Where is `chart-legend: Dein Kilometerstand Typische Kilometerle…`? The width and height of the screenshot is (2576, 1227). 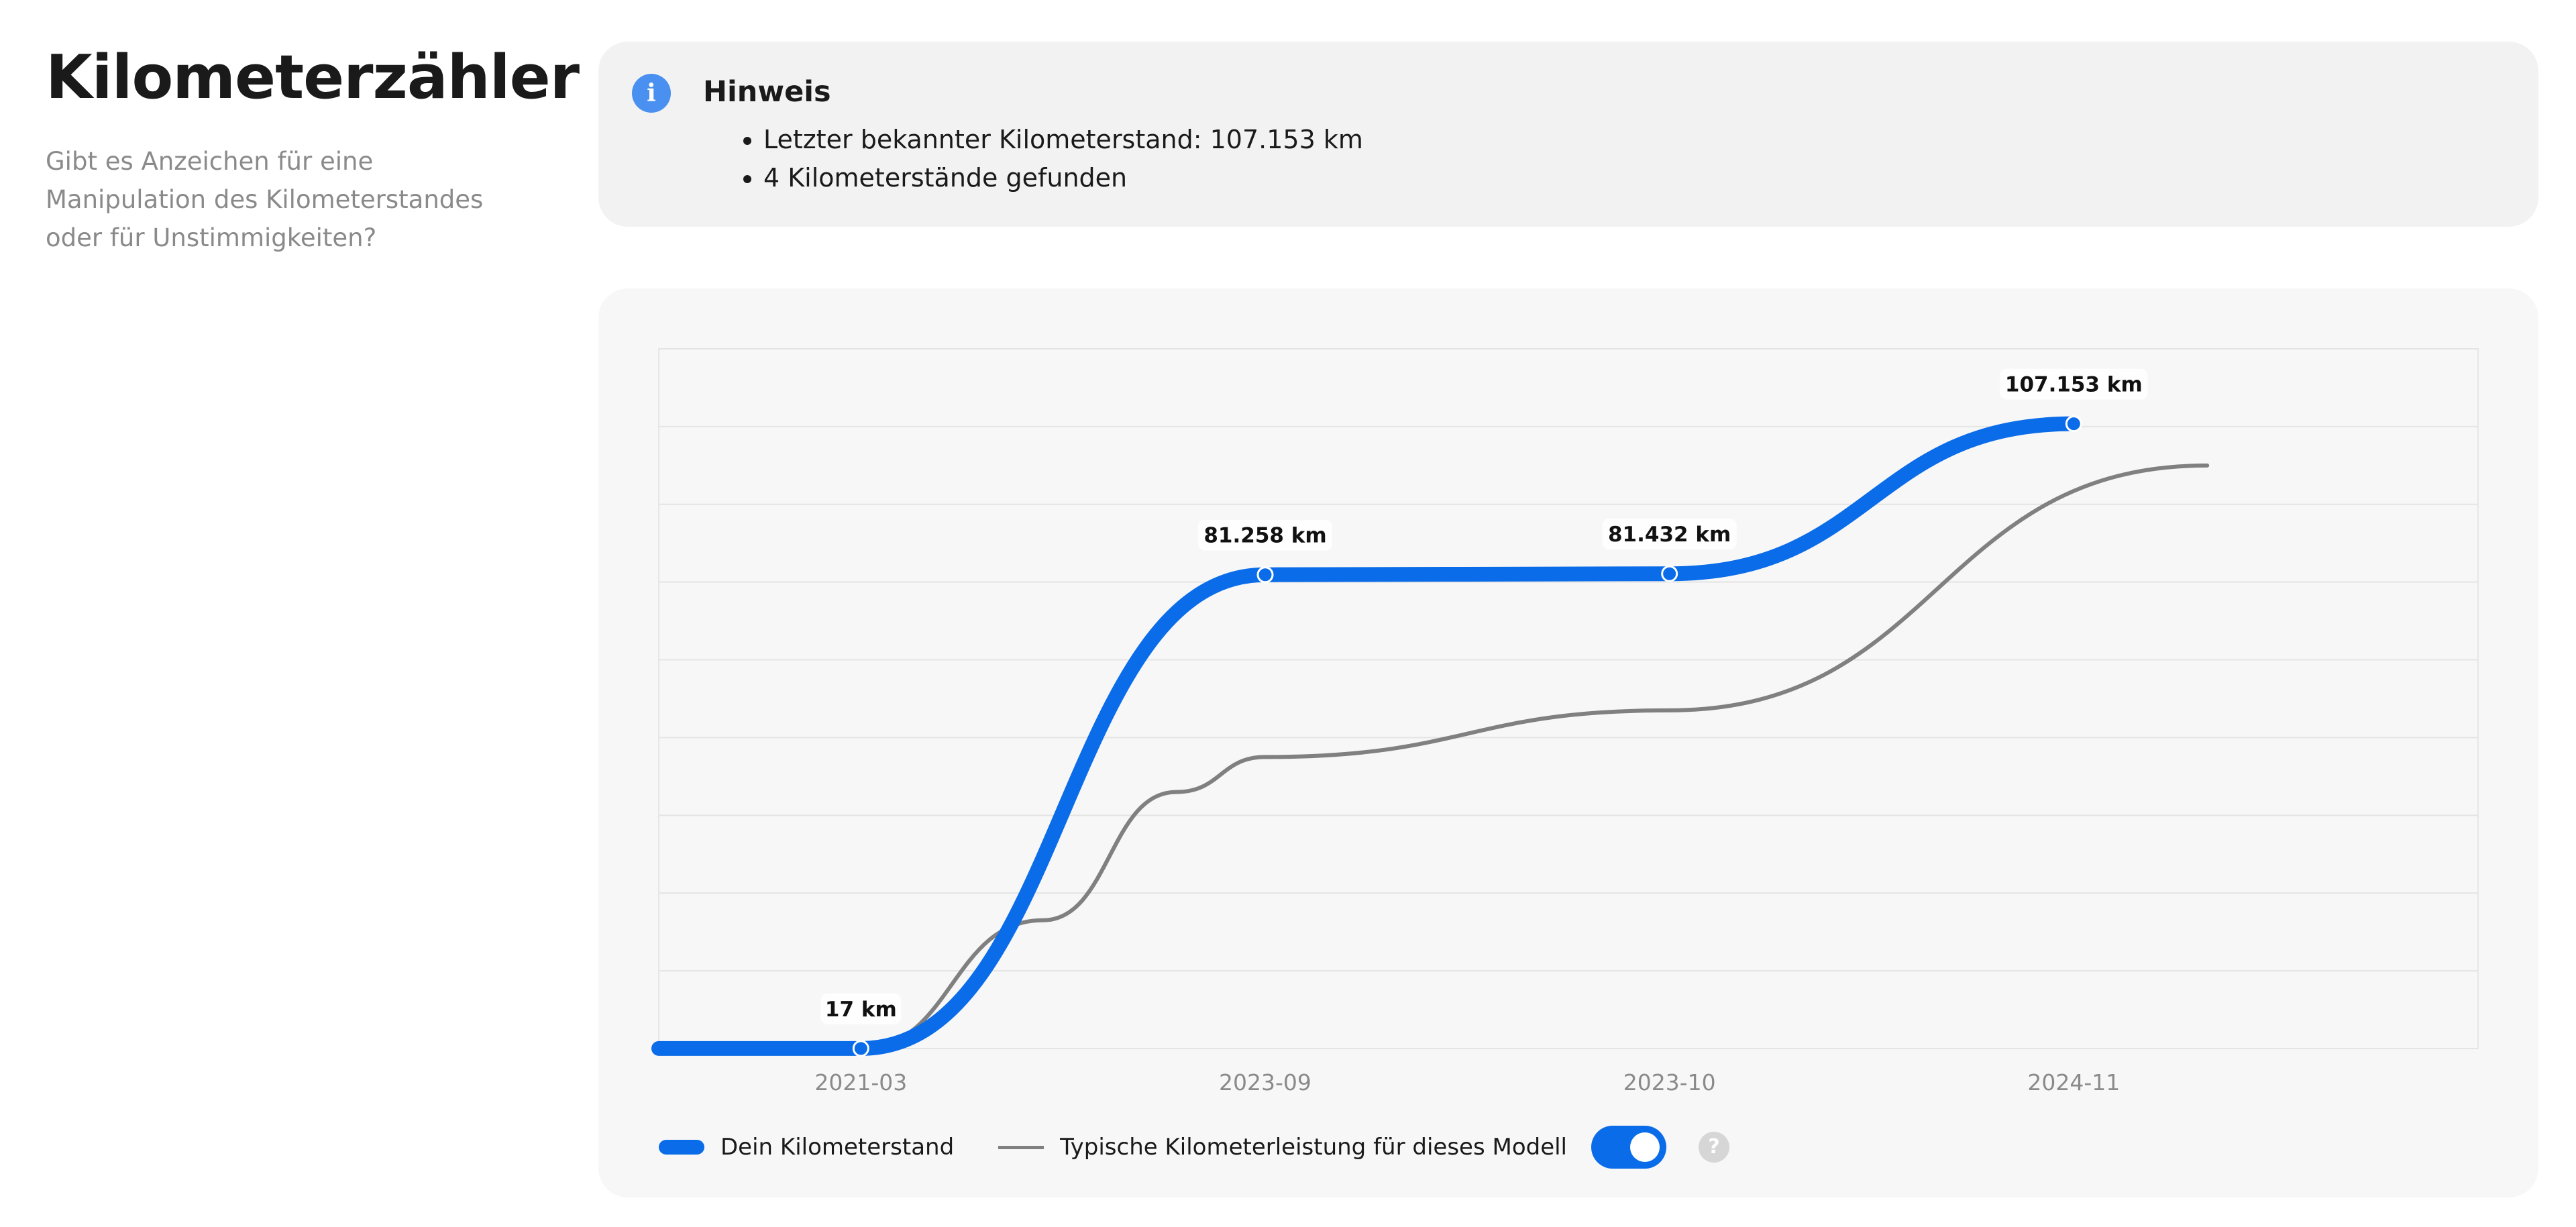
chart-legend: Dein Kilometerstand Typische Kilometerle… is located at coordinates (1194, 1147).